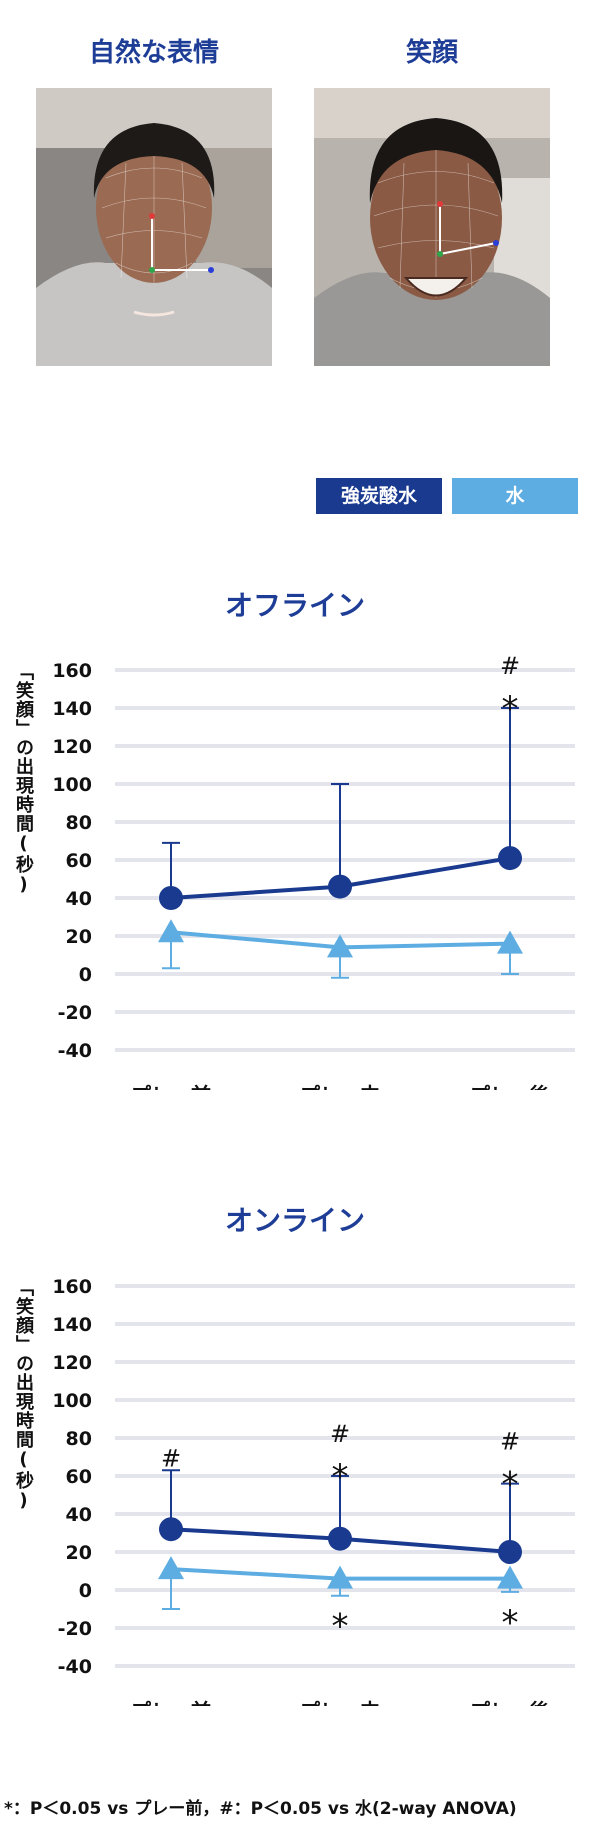 The image size is (590, 1827). Describe the element at coordinates (153, 53) in the screenshot. I see `photo-title-neutral: 自然な表情` at that location.